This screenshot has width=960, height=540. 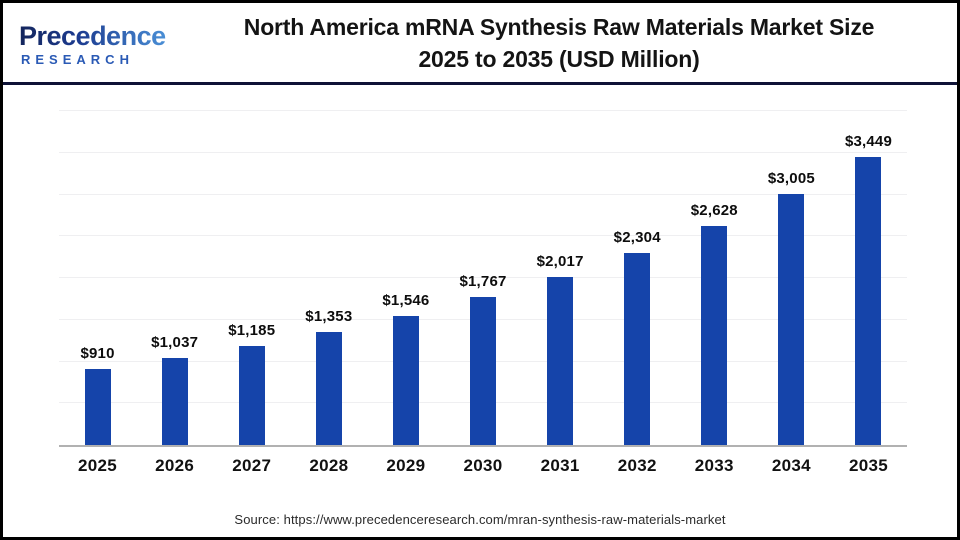 I want to click on bar-slot-2030: $1,767, so click(x=482, y=278).